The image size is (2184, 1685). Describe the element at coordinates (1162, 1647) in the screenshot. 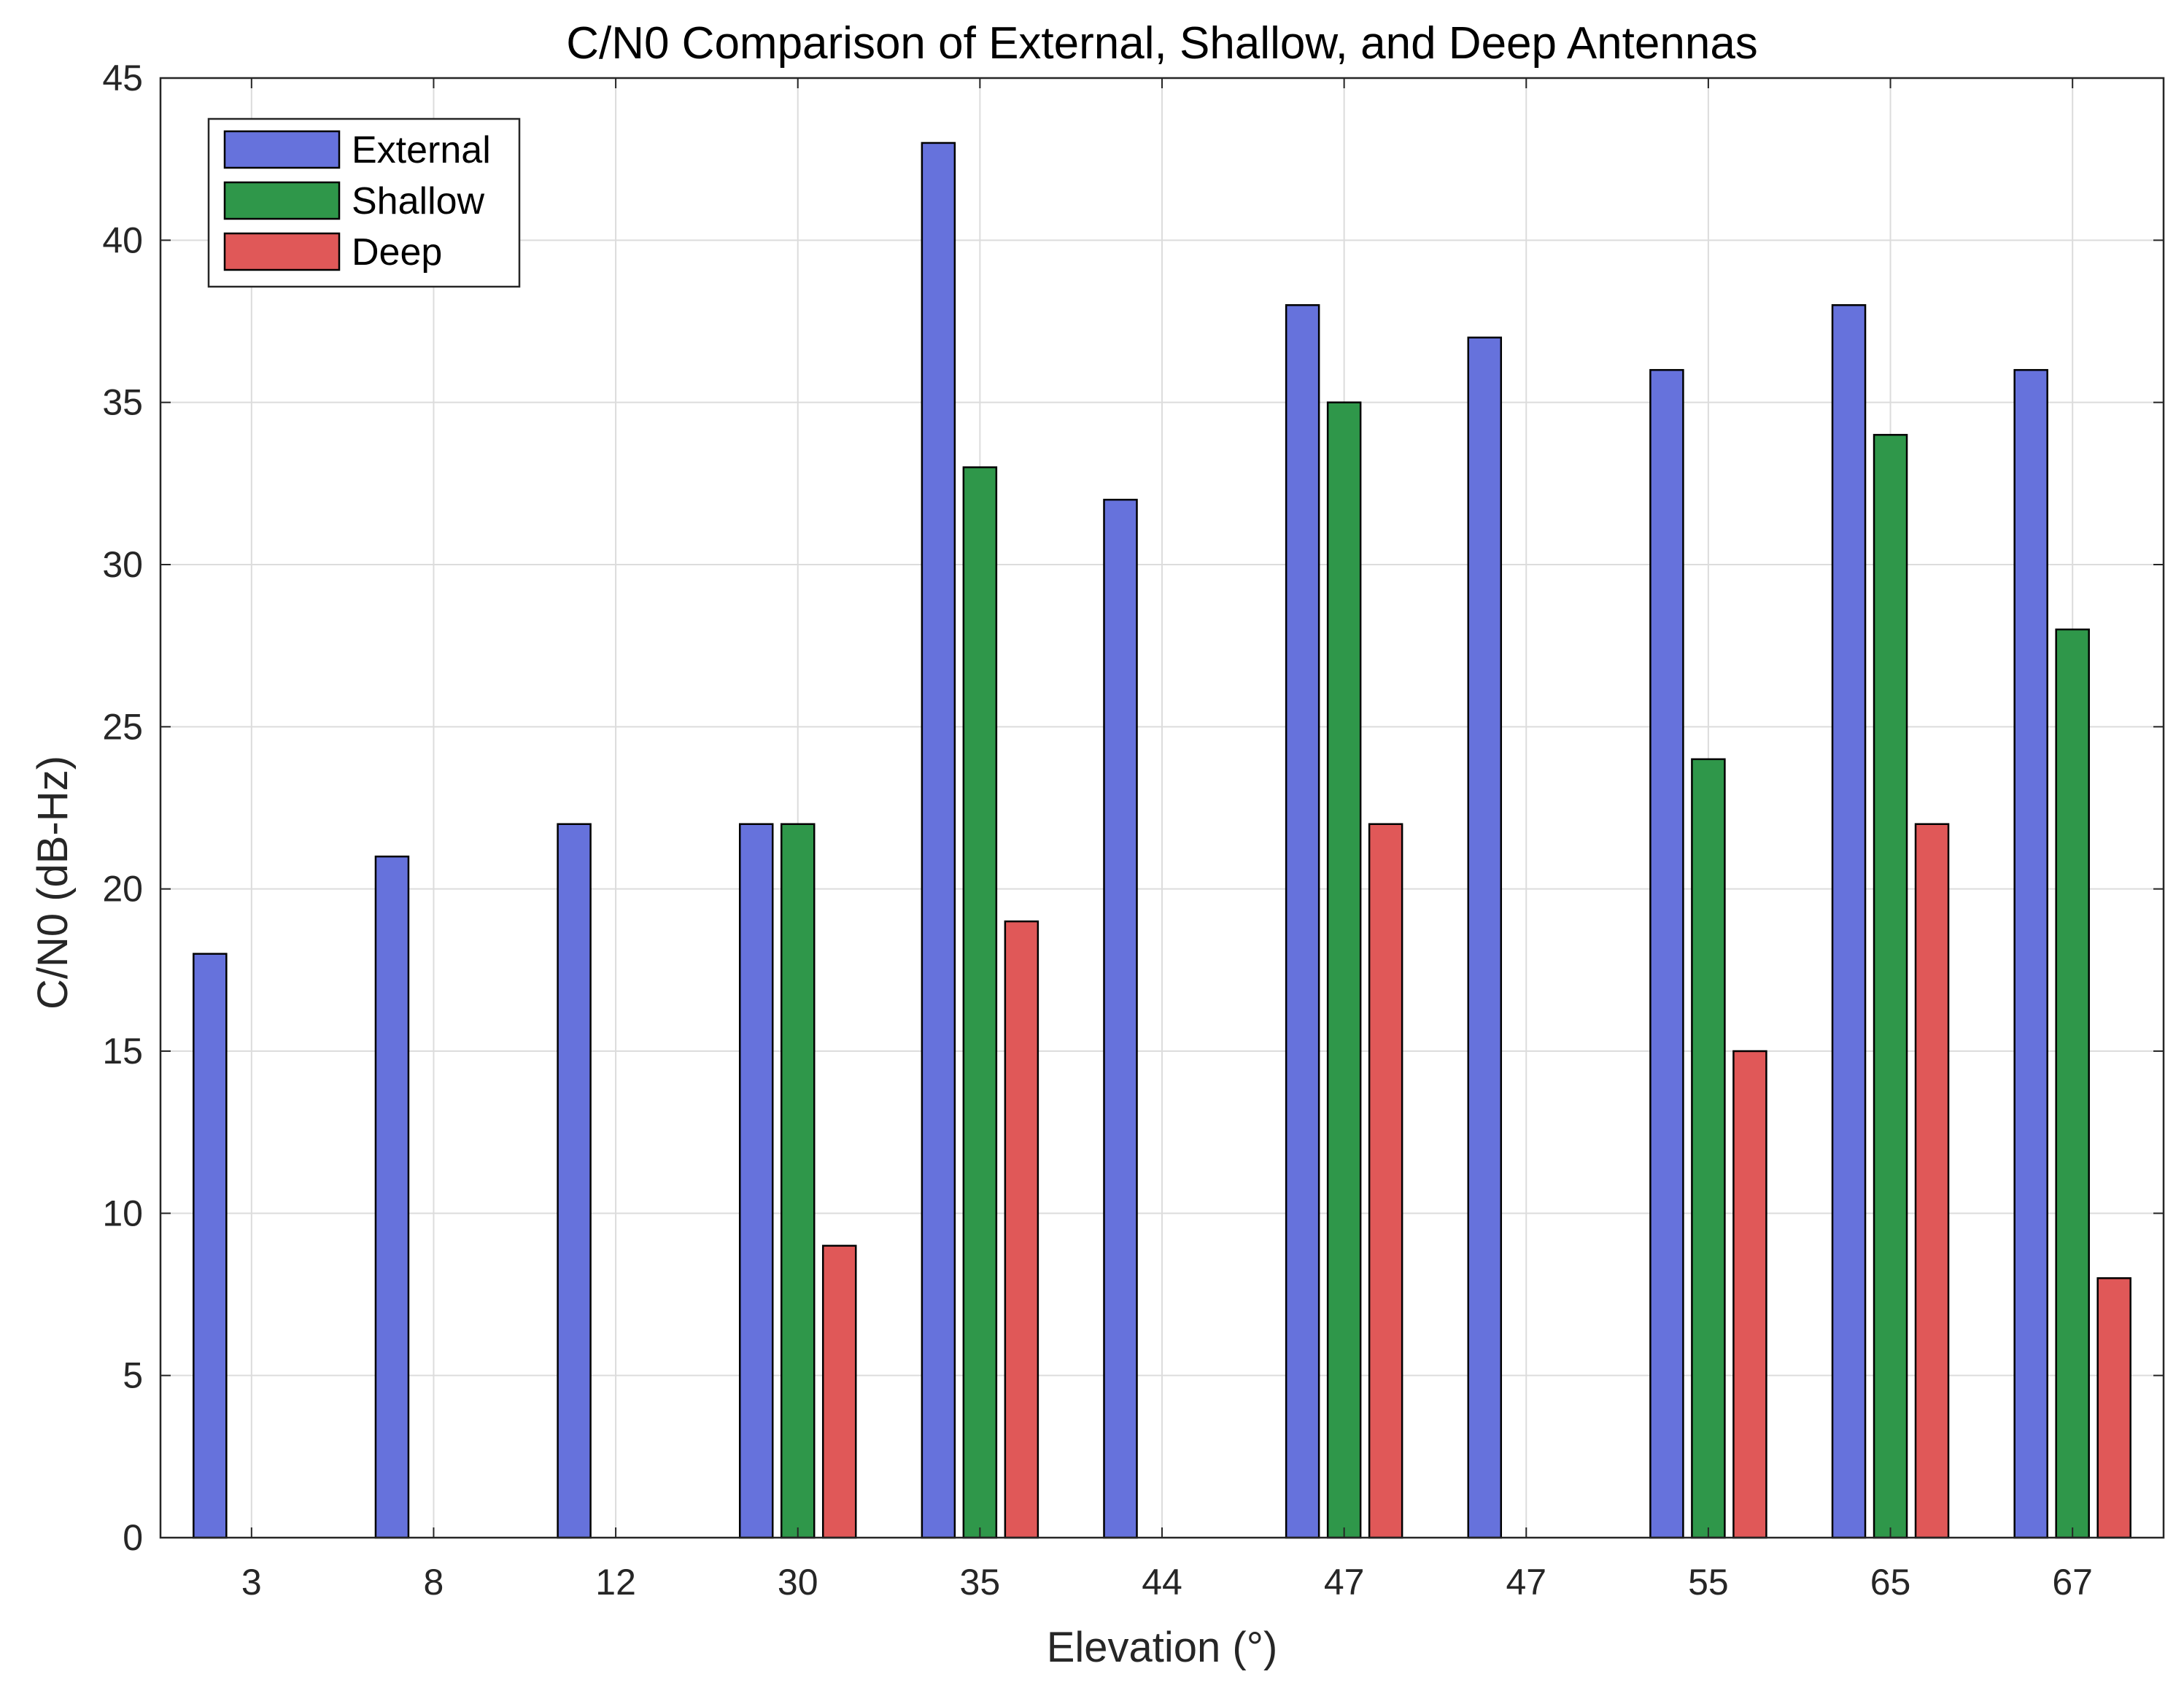

I see `x-axis-title: Elevation (°)` at that location.